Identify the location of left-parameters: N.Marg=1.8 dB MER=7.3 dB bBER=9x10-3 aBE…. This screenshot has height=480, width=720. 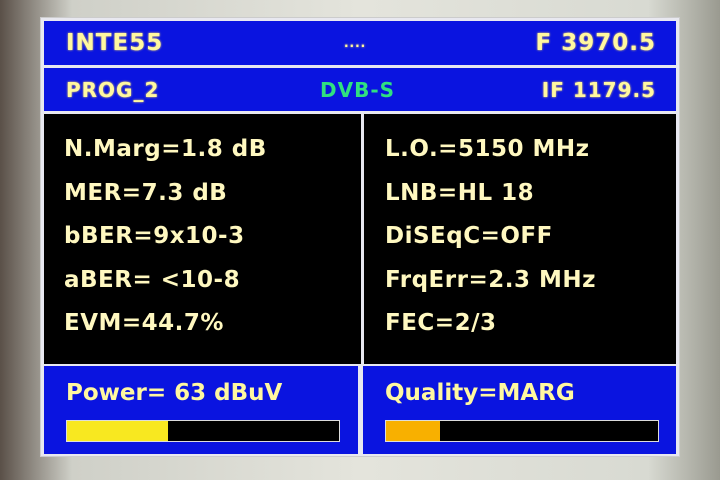
(165, 237).